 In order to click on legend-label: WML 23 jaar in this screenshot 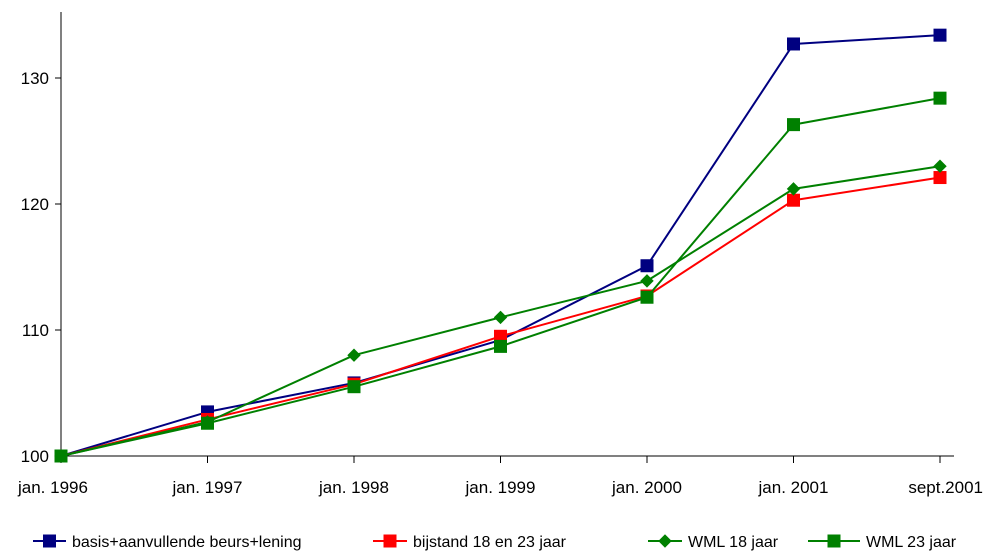, I will do `click(911, 542)`.